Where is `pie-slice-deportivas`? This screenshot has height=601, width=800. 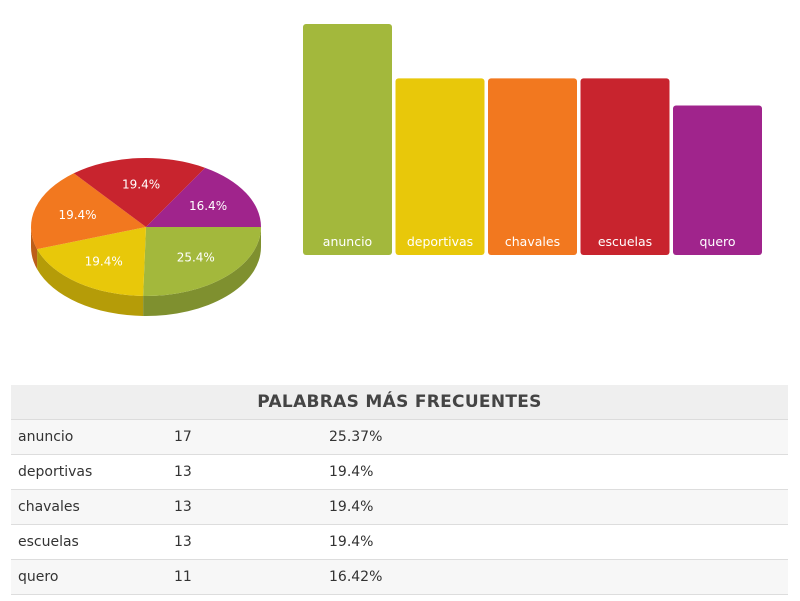 pie-slice-deportivas is located at coordinates (91, 261).